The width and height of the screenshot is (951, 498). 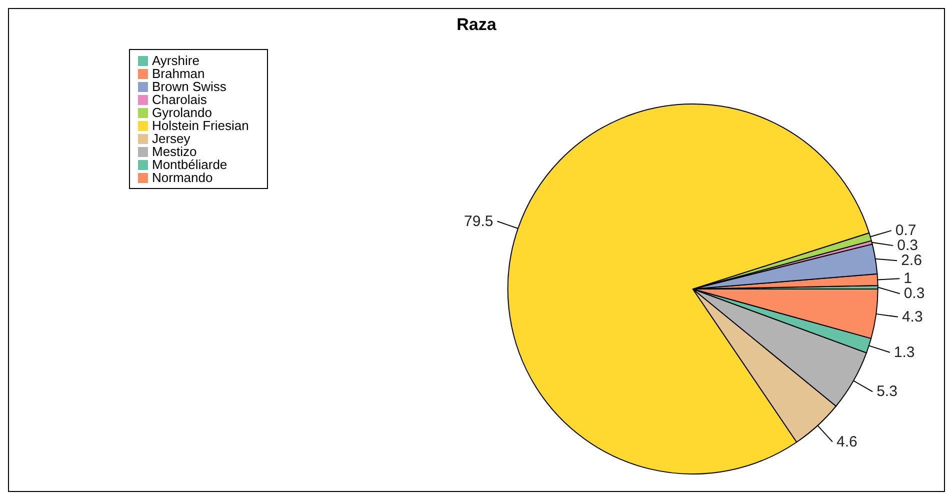 What do you see at coordinates (176, 60) in the screenshot?
I see `legend-label: Ayrshire` at bounding box center [176, 60].